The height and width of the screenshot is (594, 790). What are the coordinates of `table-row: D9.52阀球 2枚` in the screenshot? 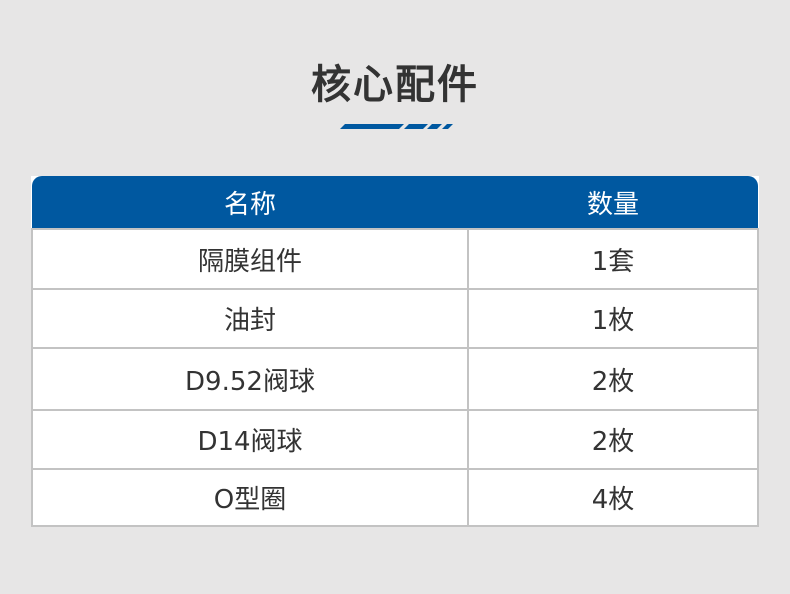 It's located at (395, 379).